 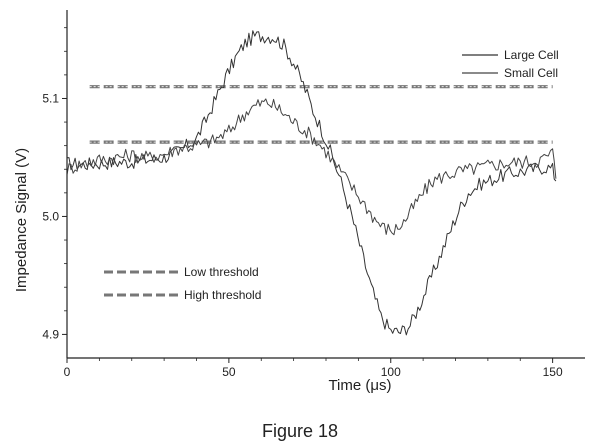 I want to click on legend-label-low-threshold: Low threshold, so click(x=221, y=272).